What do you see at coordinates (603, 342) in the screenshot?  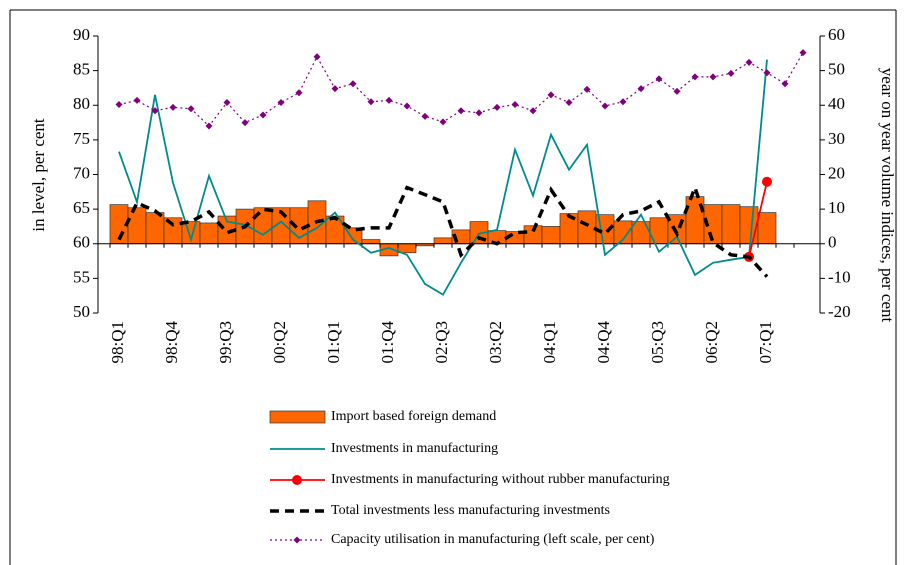 I see `x-tick-label: 04:Q4` at bounding box center [603, 342].